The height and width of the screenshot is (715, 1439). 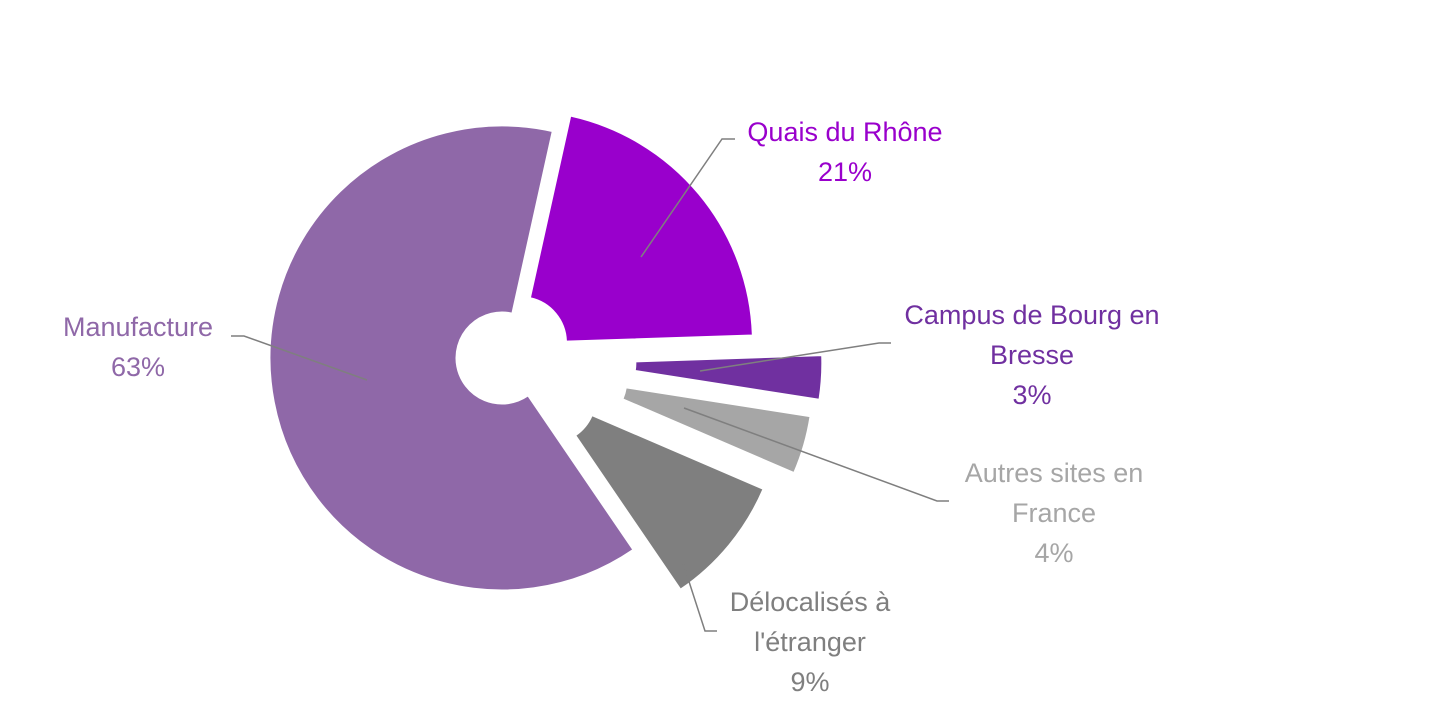 I want to click on data-label-category-campus-de-bourg-en-bresse: Campus de Bourg en, so click(x=1031, y=315).